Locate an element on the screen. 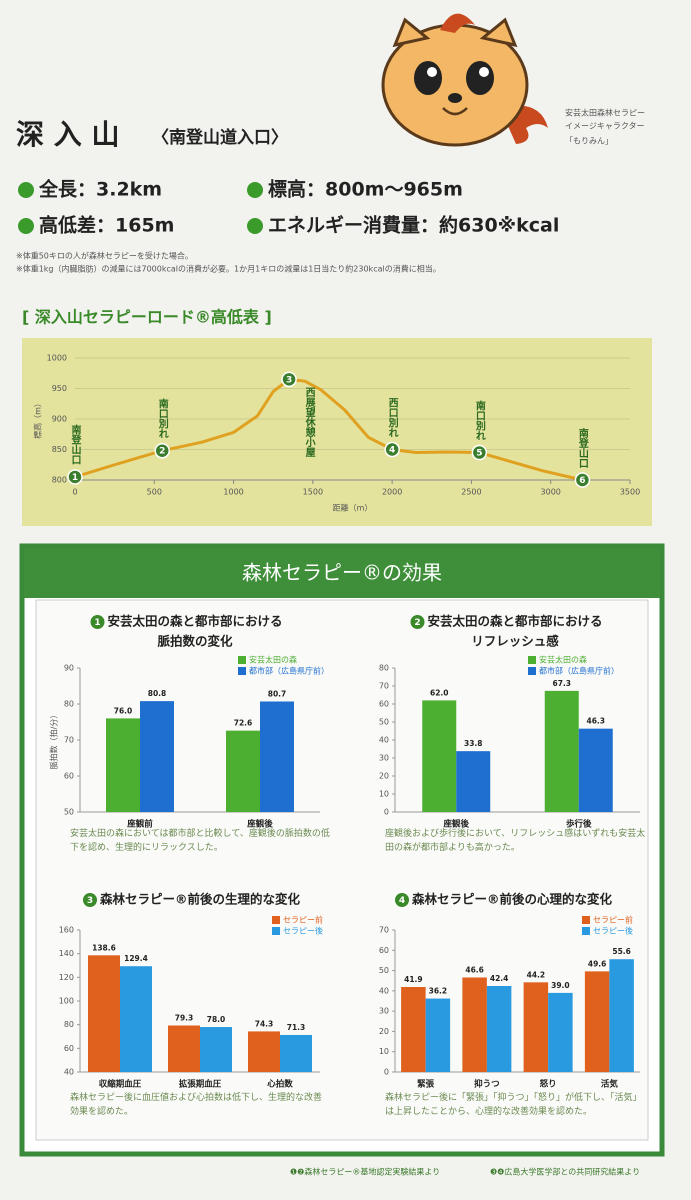  mascot-caption: 「もりみん」 is located at coordinates (589, 141).